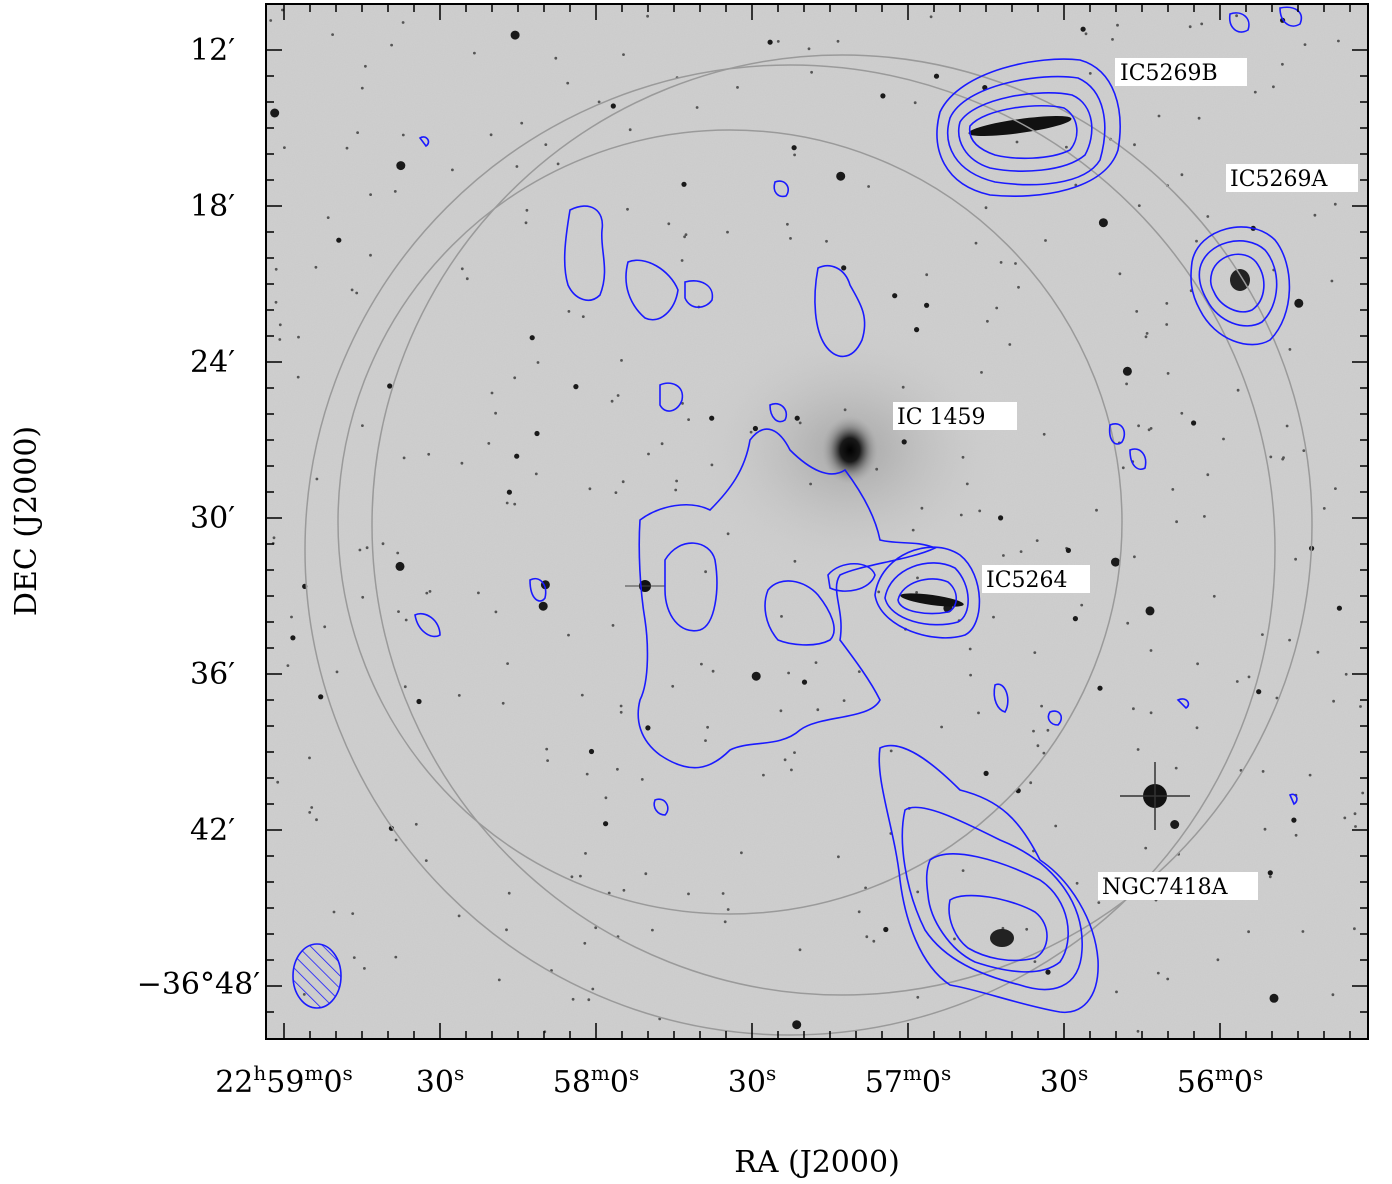 The width and height of the screenshot is (1392, 1184). I want to click on bright-star, so click(1155, 796).